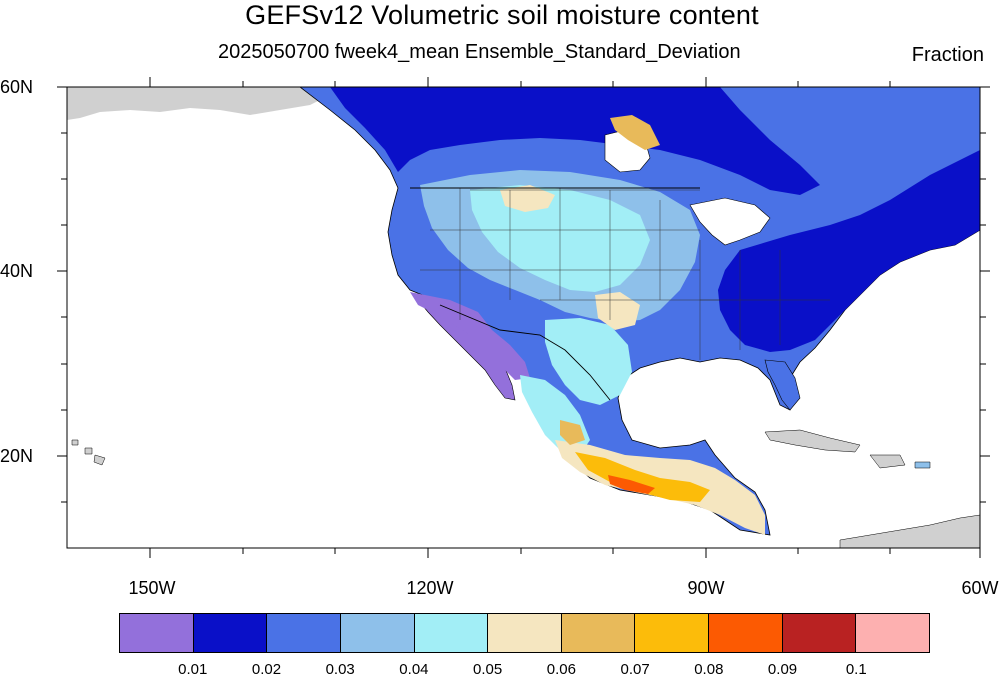  I want to click on lon-label-120w: 120W, so click(430, 588).